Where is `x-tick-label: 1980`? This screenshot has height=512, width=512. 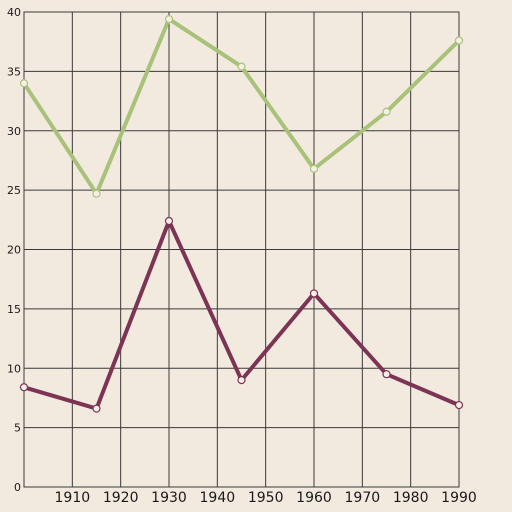
x-tick-label: 1980 is located at coordinates (411, 498).